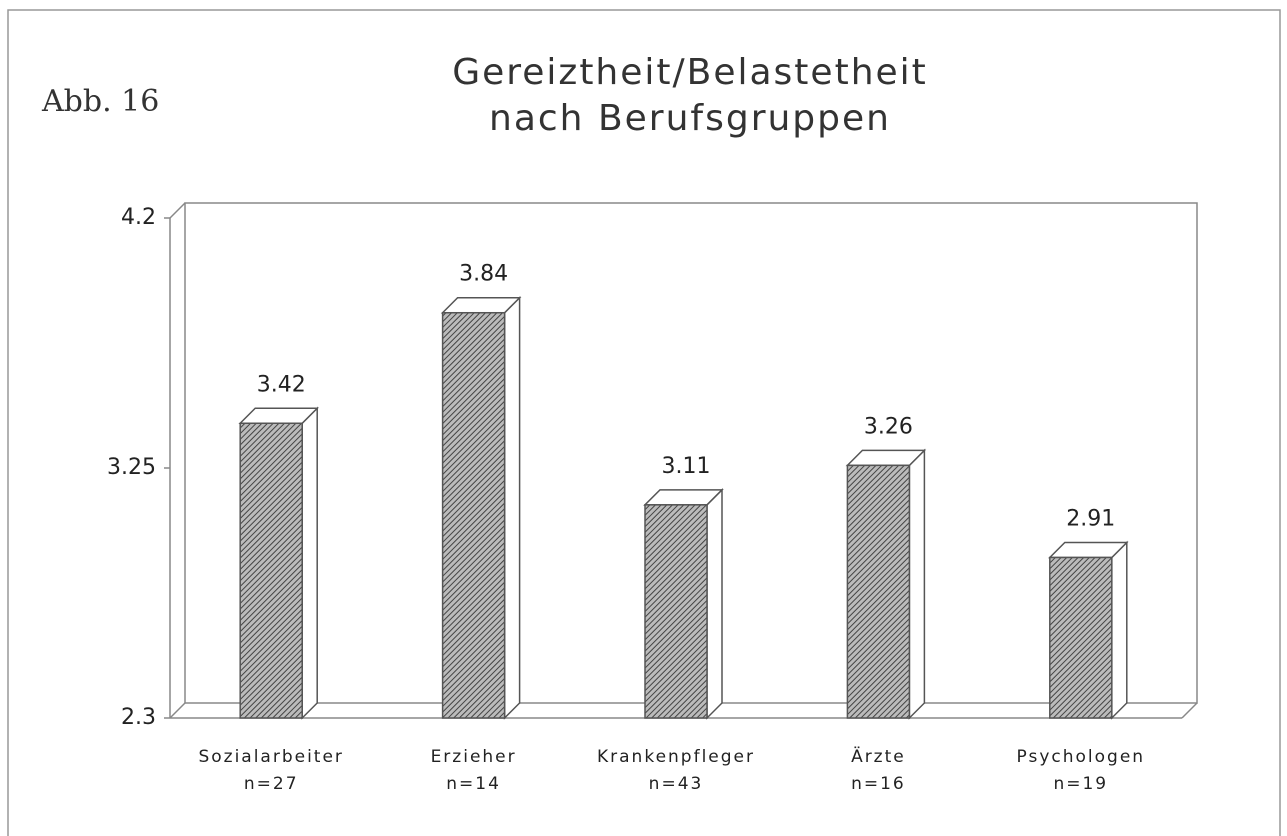 The height and width of the screenshot is (836, 1287). I want to click on x-tick-note: n=19, so click(1080, 784).